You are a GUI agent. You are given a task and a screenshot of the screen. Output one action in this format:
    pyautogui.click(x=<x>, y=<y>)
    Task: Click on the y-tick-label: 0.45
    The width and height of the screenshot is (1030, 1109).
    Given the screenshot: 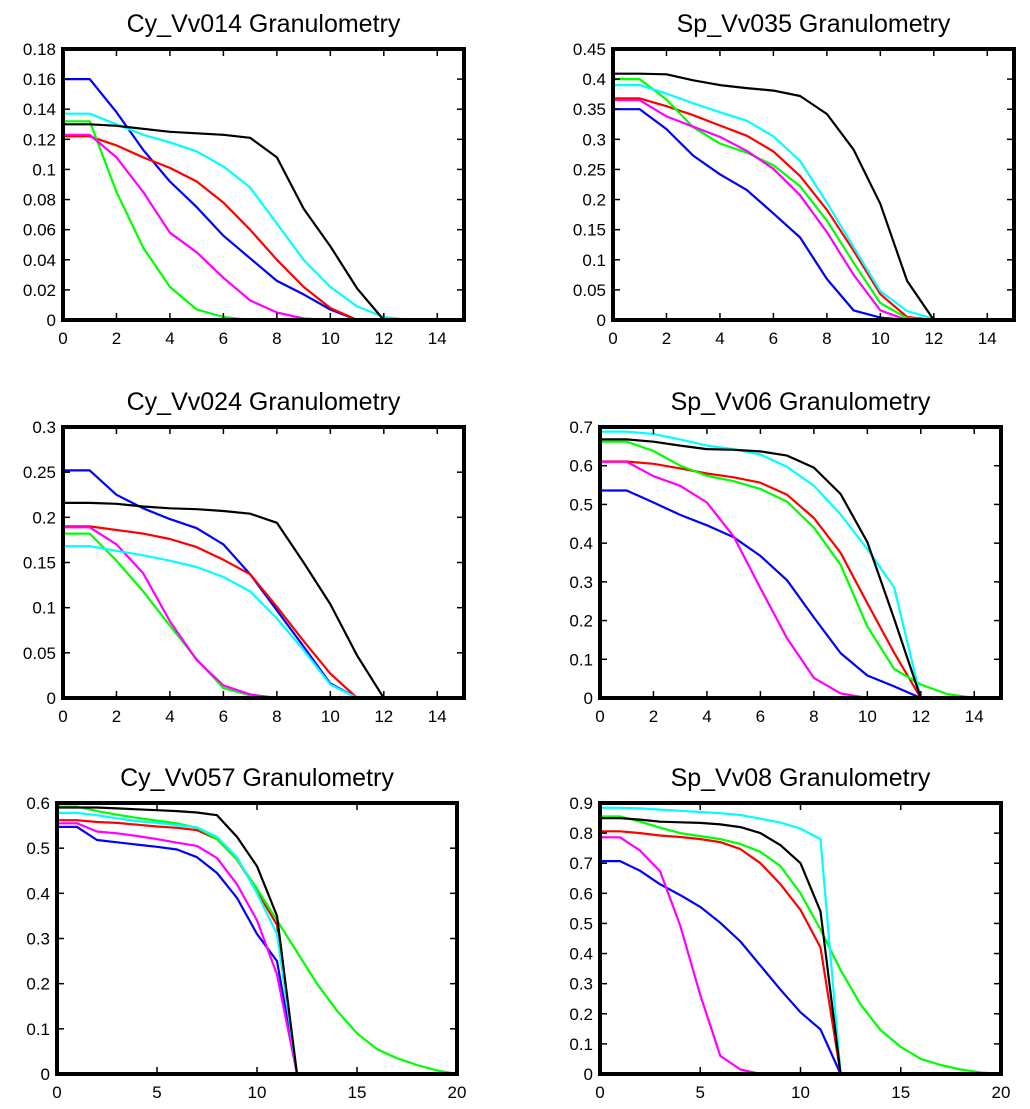 What is the action you would take?
    pyautogui.click(x=589, y=49)
    